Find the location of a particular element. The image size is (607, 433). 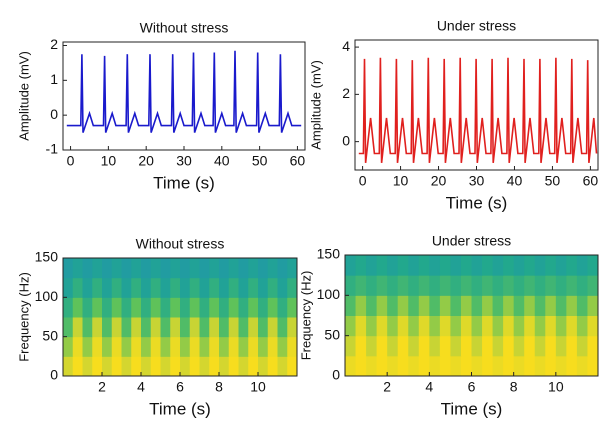

y-tick-label: -1 is located at coordinates (52, 149).